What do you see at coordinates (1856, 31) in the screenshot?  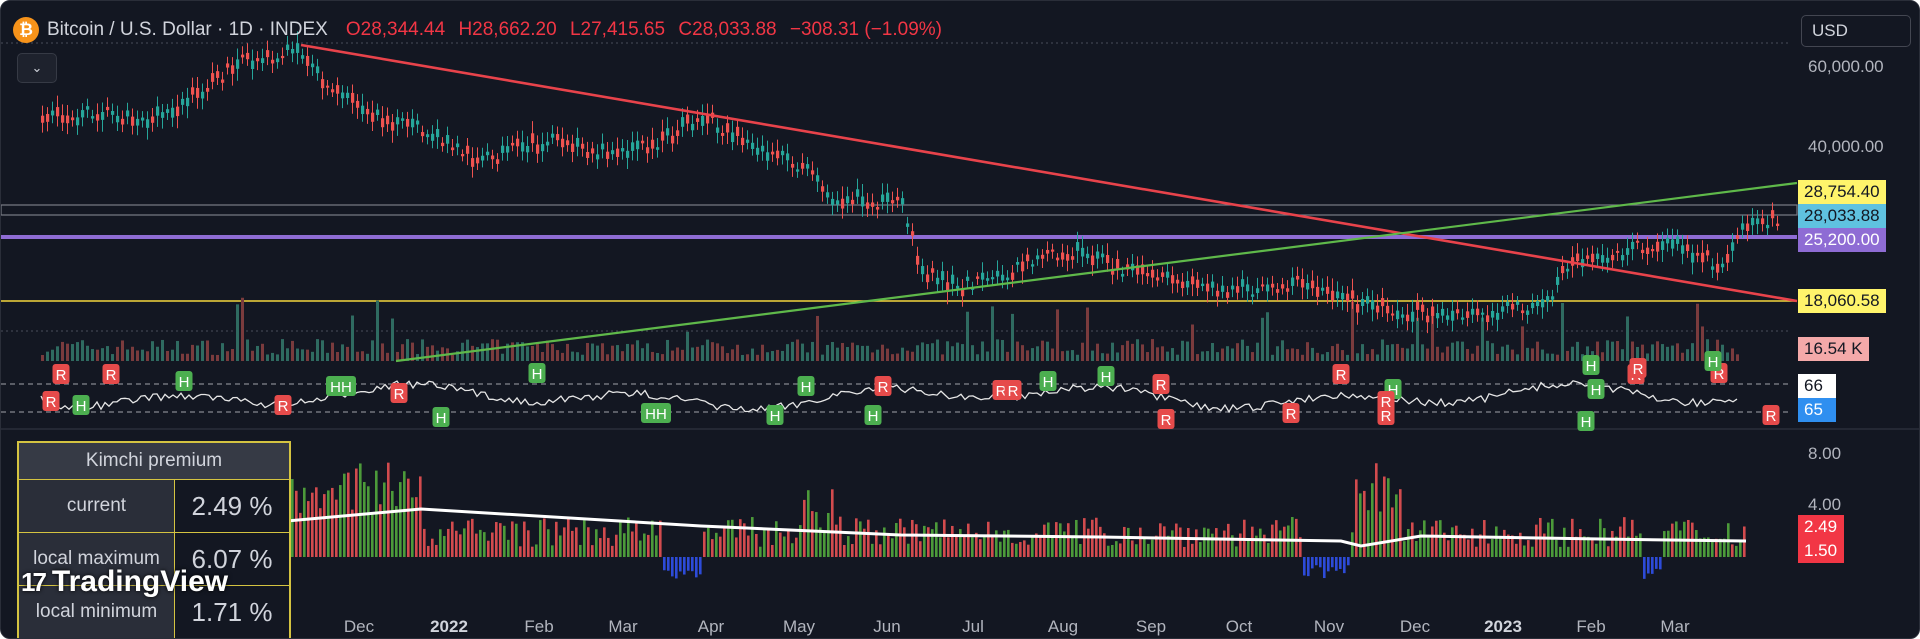 I see `currency-selector: USD` at bounding box center [1856, 31].